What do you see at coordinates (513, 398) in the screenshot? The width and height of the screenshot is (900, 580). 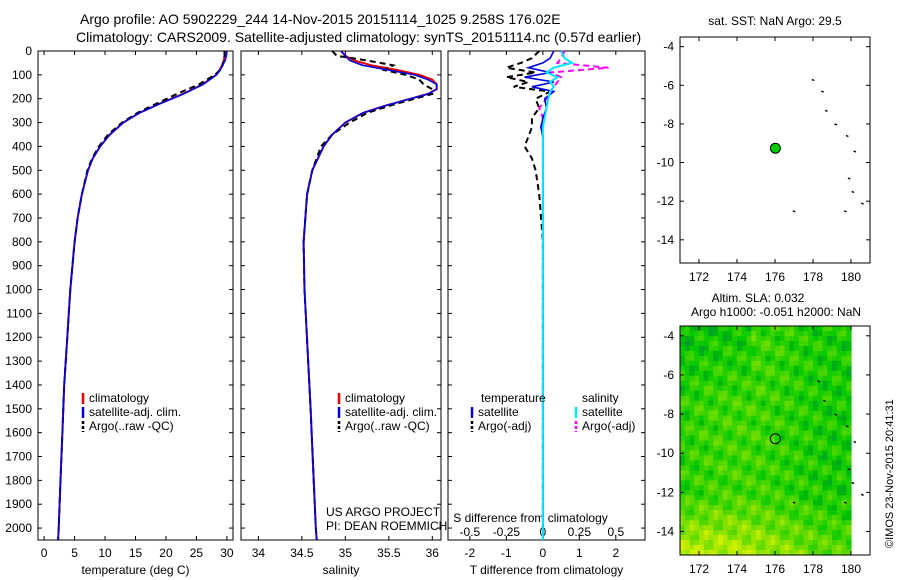 I see `legend-temperature-title: temperature` at bounding box center [513, 398].